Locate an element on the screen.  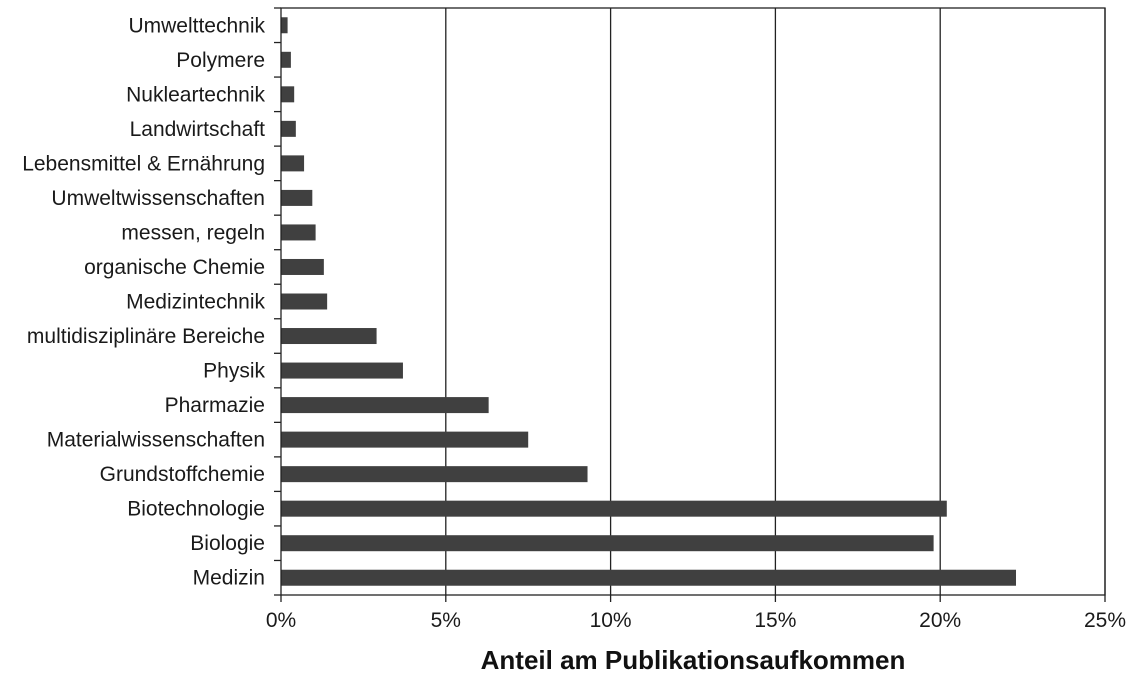
y-tick-label: Polymere is located at coordinates (220, 60).